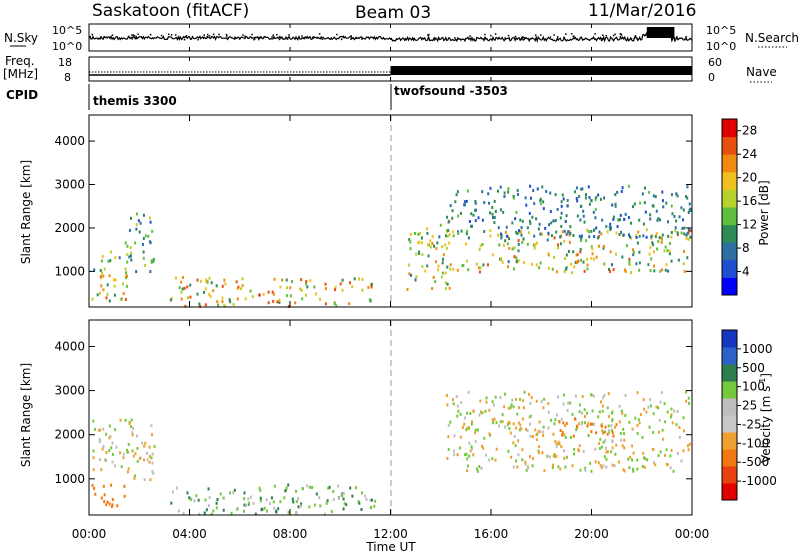 The image size is (800, 554). Describe the element at coordinates (22, 95) in the screenshot. I see `cpid-label: CPID` at that location.